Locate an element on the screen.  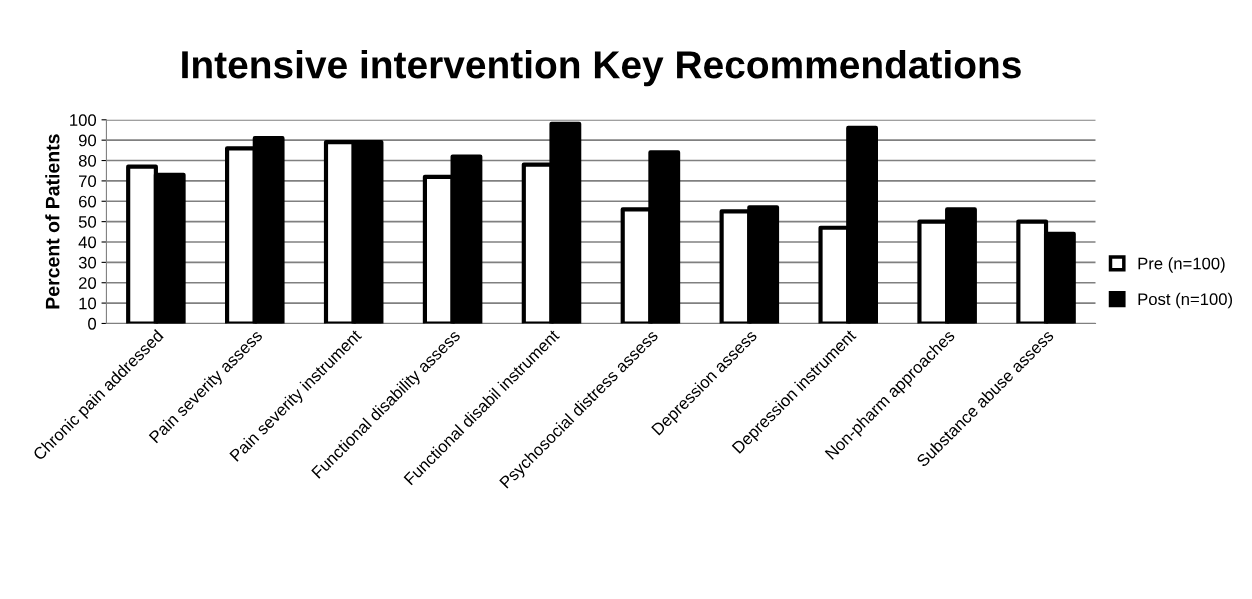
y-tick-label: 70 is located at coordinates (88, 181).